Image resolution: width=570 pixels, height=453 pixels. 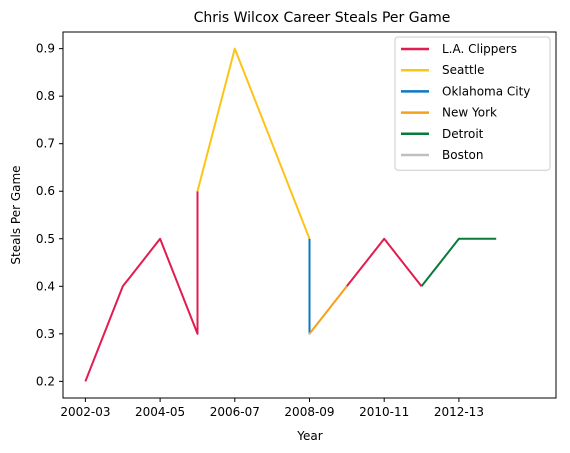 What do you see at coordinates (479, 49) in the screenshot?
I see `legend-label-l-a-clippers: L.A. Clippers` at bounding box center [479, 49].